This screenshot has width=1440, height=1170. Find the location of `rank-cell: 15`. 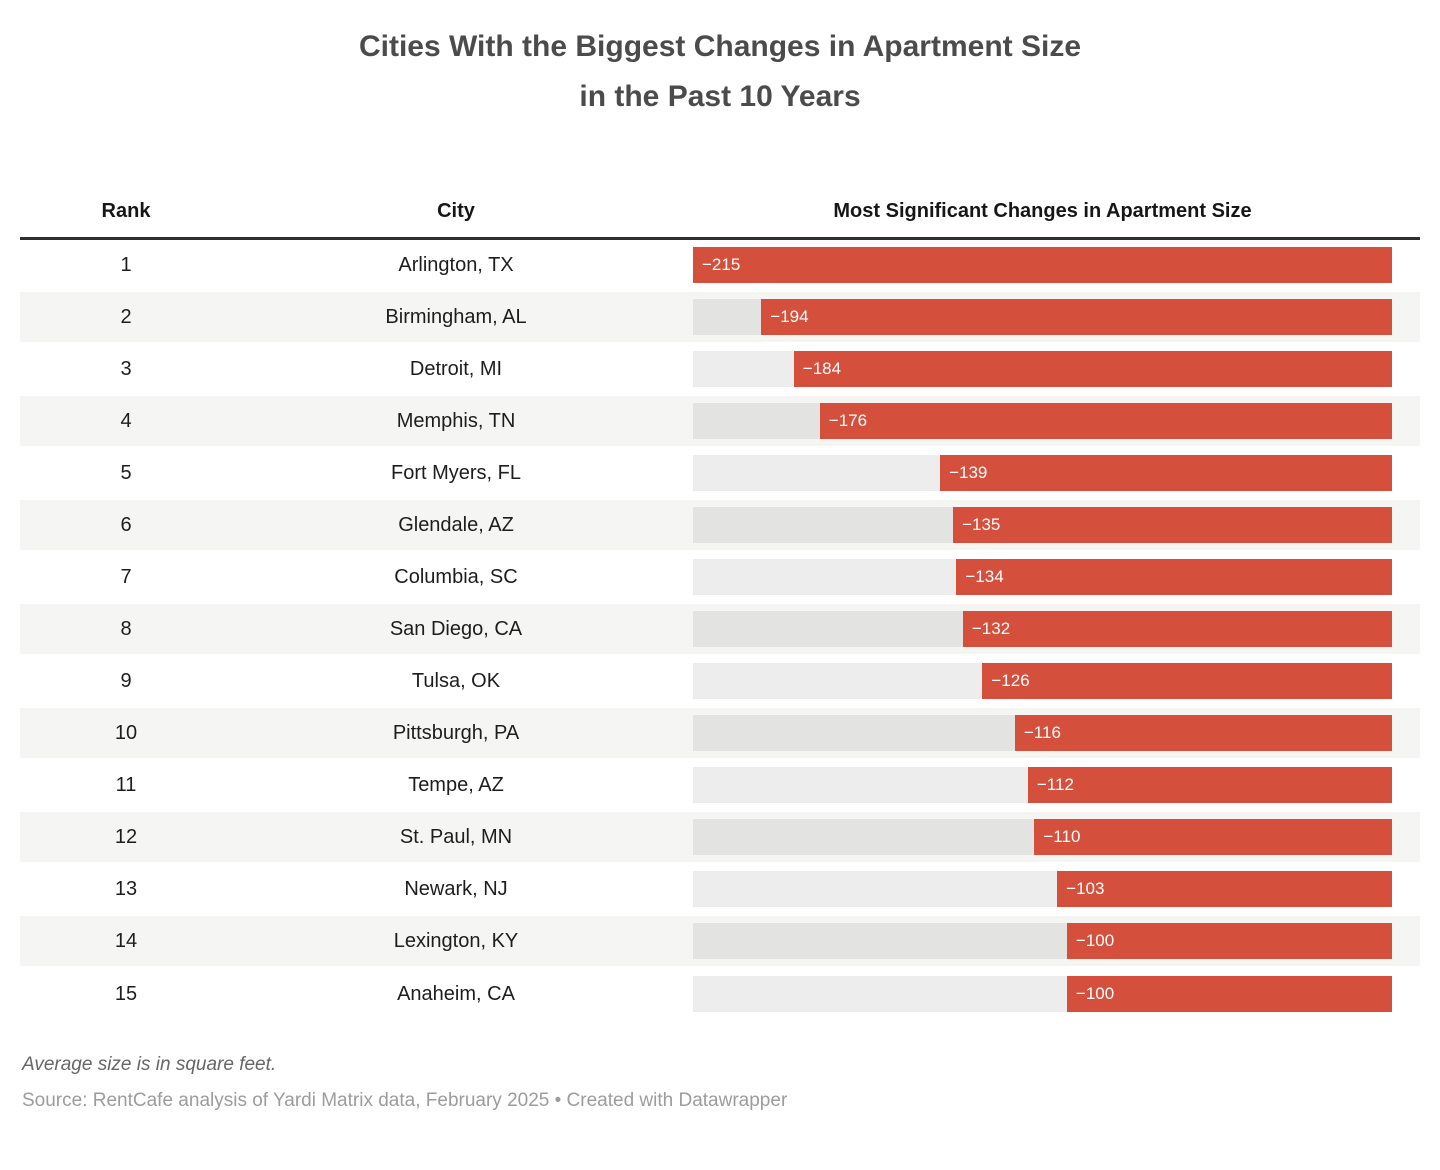

rank-cell: 15 is located at coordinates (126, 993).